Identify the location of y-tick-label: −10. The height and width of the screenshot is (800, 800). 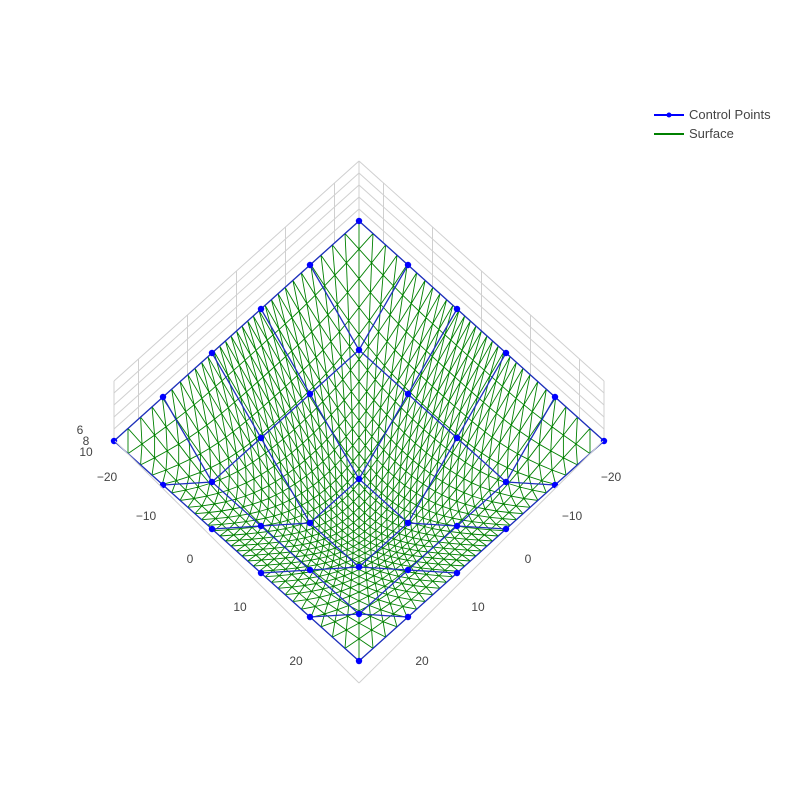
(572, 516).